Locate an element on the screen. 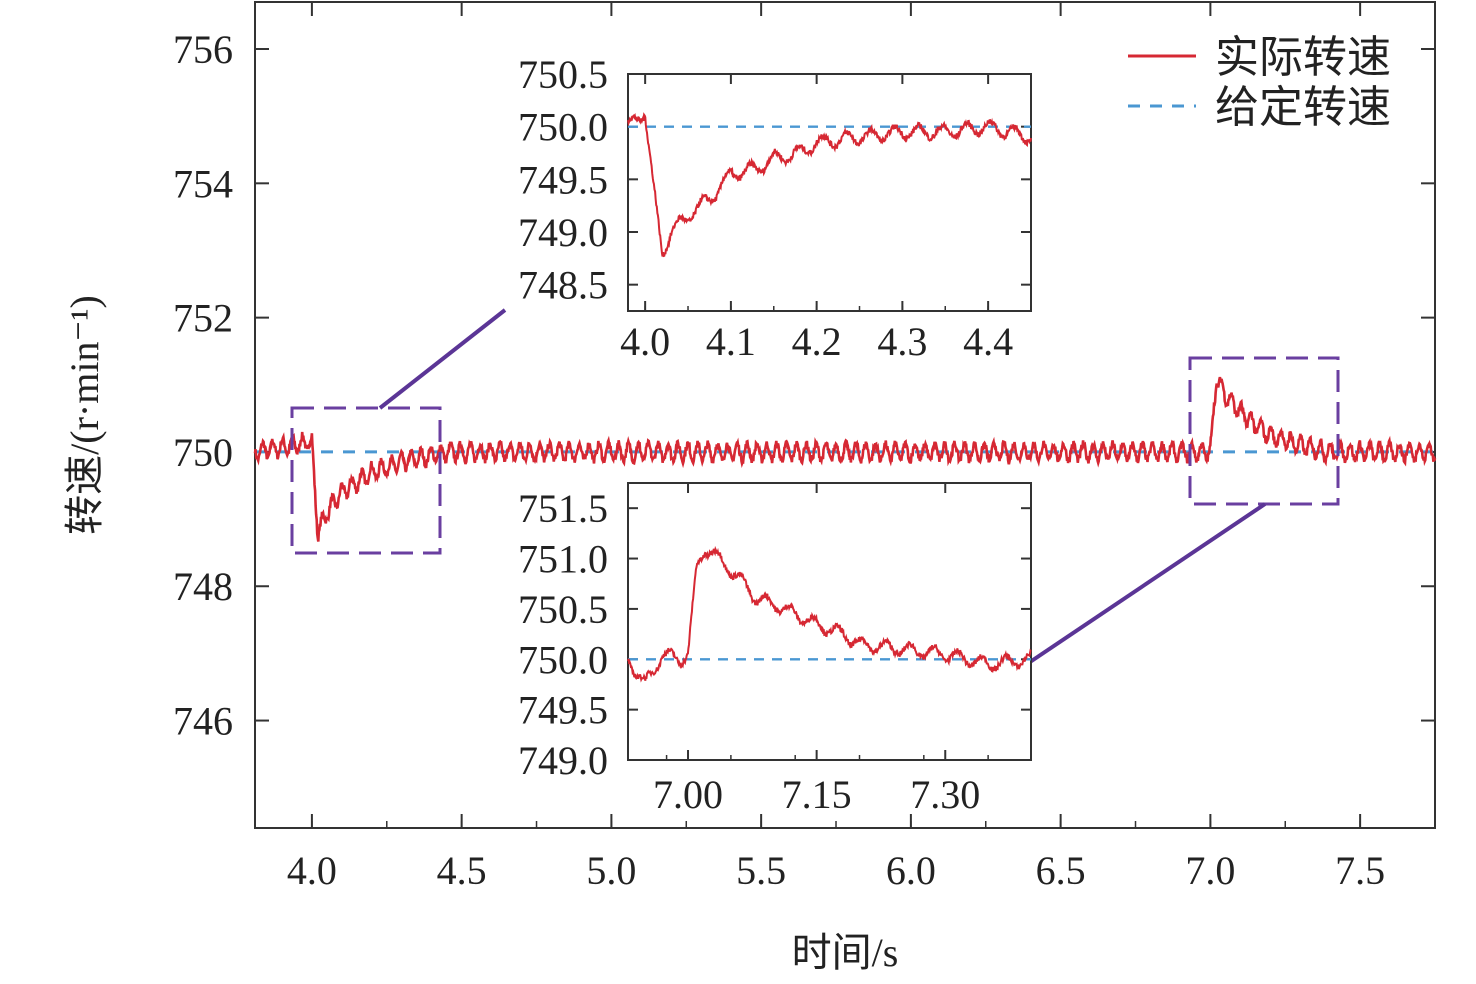 The width and height of the screenshot is (1476, 984). main-x-tick-labels: 4.0 4.5 5.0 5.5 6.0 6.5 7.0 7.5 is located at coordinates (836, 870).